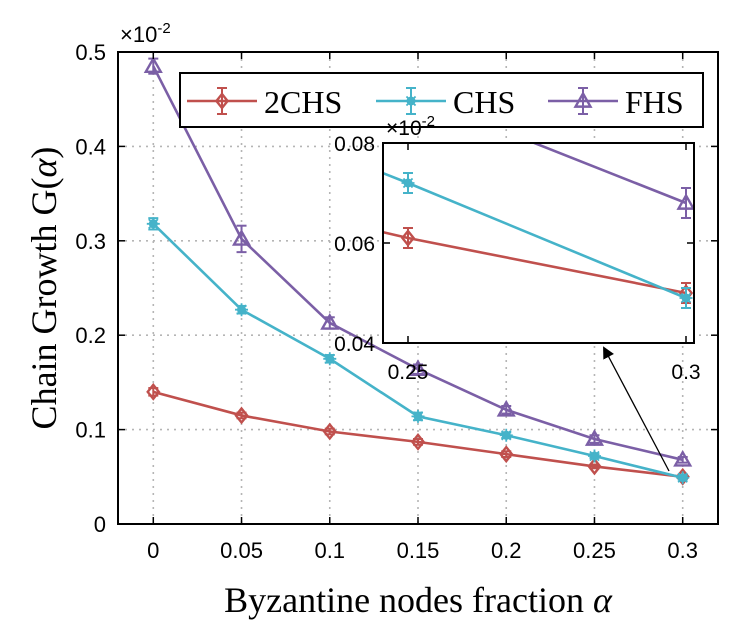 Image resolution: width=747 pixels, height=631 pixels. Describe the element at coordinates (354, 244) in the screenshot. I see `inset-y-tick-label: 0.06` at that location.